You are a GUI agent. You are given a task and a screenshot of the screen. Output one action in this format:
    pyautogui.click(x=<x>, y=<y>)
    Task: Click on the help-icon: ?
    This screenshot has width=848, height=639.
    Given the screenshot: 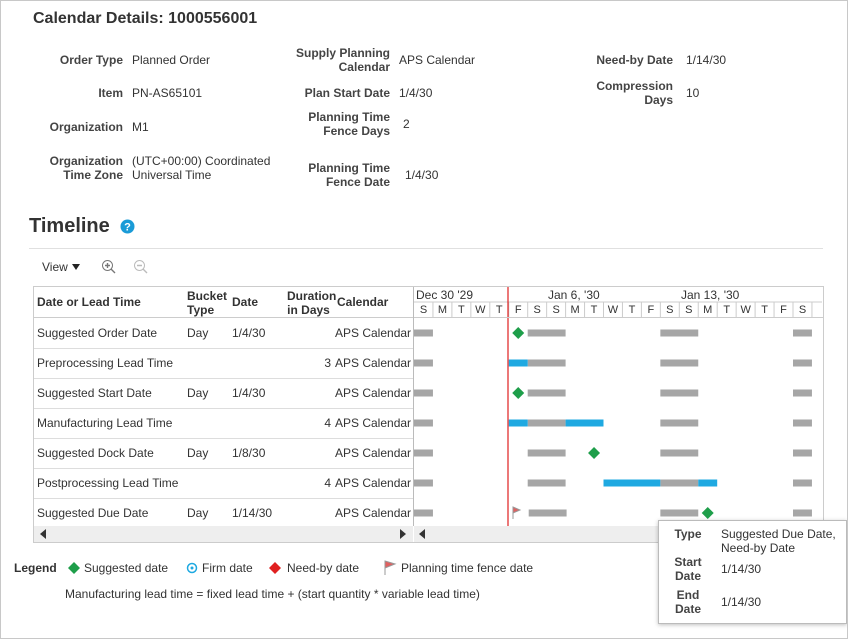 What is the action you would take?
    pyautogui.click(x=127, y=226)
    